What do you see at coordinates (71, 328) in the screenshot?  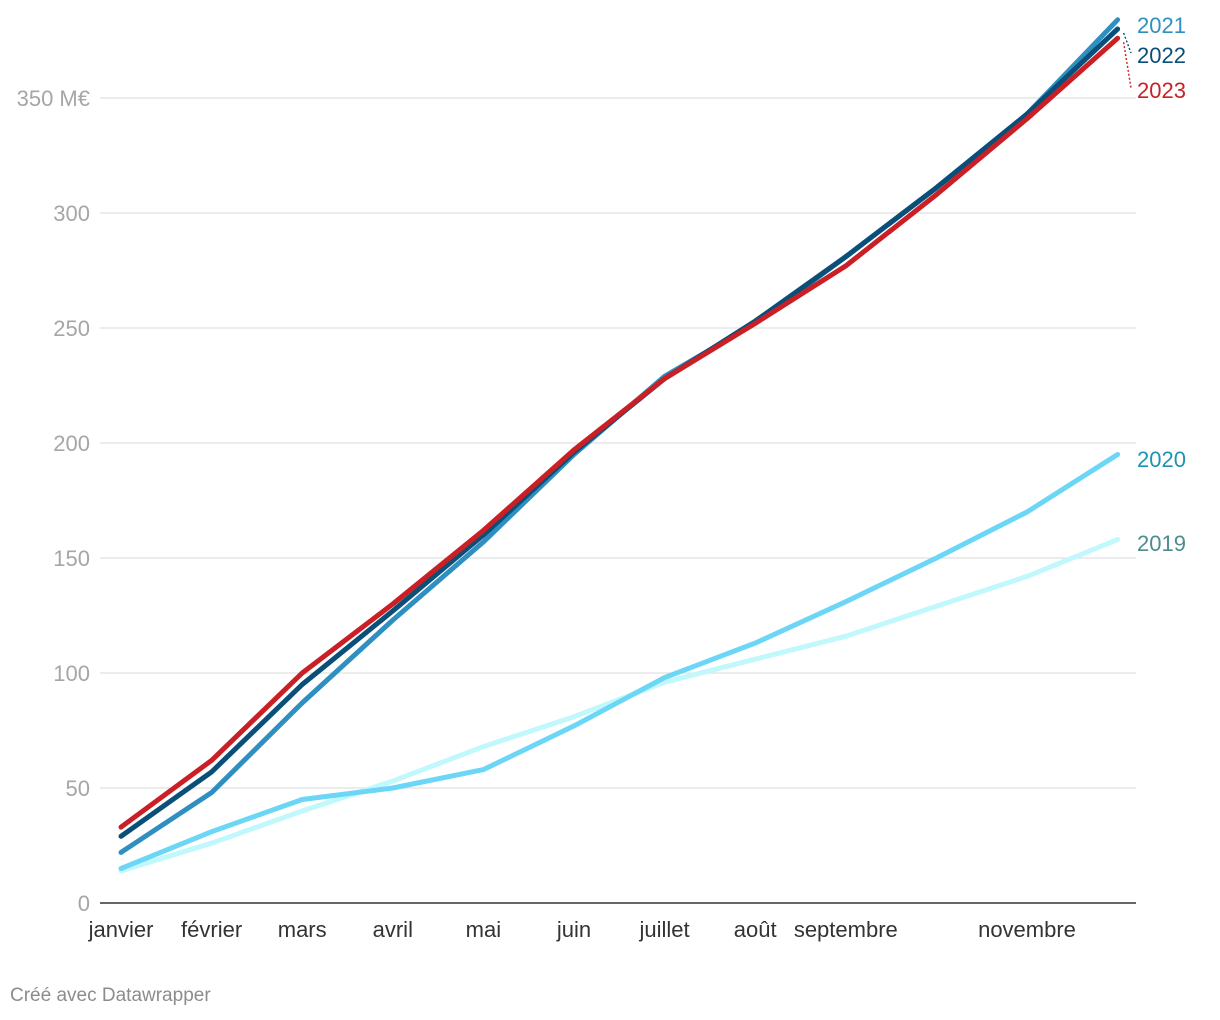 I see `y-tick-label: 250` at bounding box center [71, 328].